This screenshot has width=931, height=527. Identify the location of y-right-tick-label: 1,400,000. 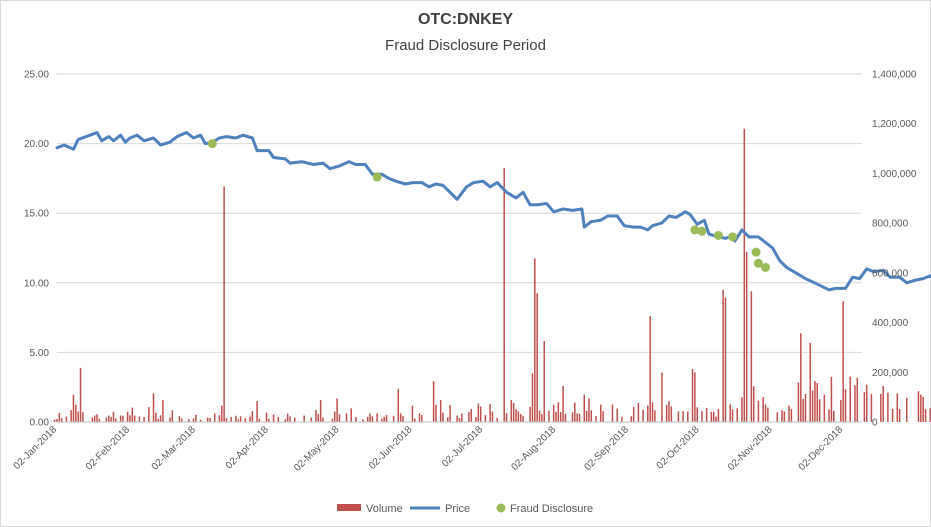
(894, 75).